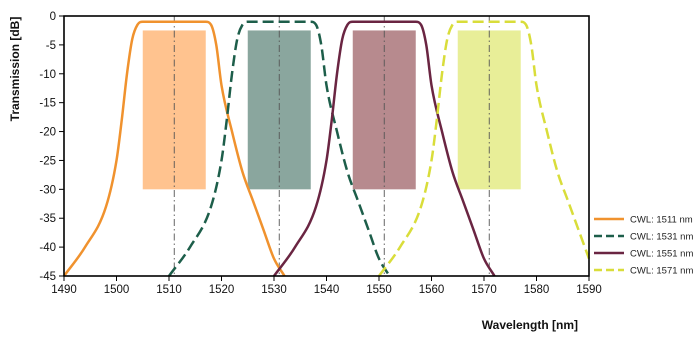  What do you see at coordinates (530, 325) in the screenshot?
I see `x-axis-title: Wavelength [nm]` at bounding box center [530, 325].